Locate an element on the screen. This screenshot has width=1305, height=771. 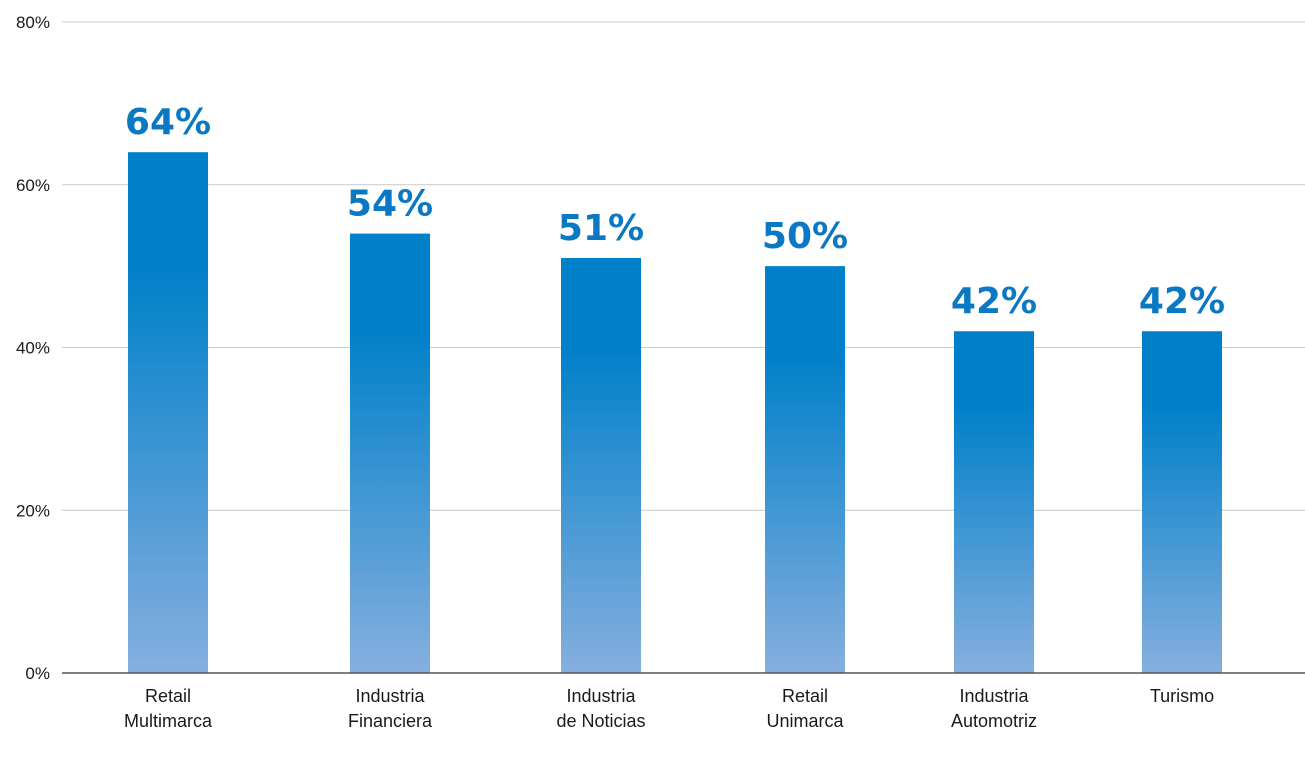
y-tick-label: 60% is located at coordinates (33, 185).